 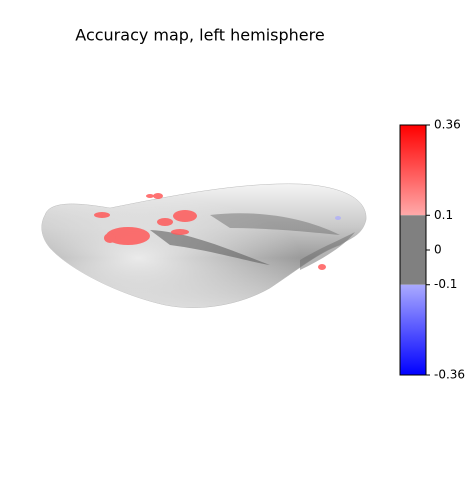 What do you see at coordinates (438, 250) in the screenshot?
I see `colorbar-tick-label: 0` at bounding box center [438, 250].